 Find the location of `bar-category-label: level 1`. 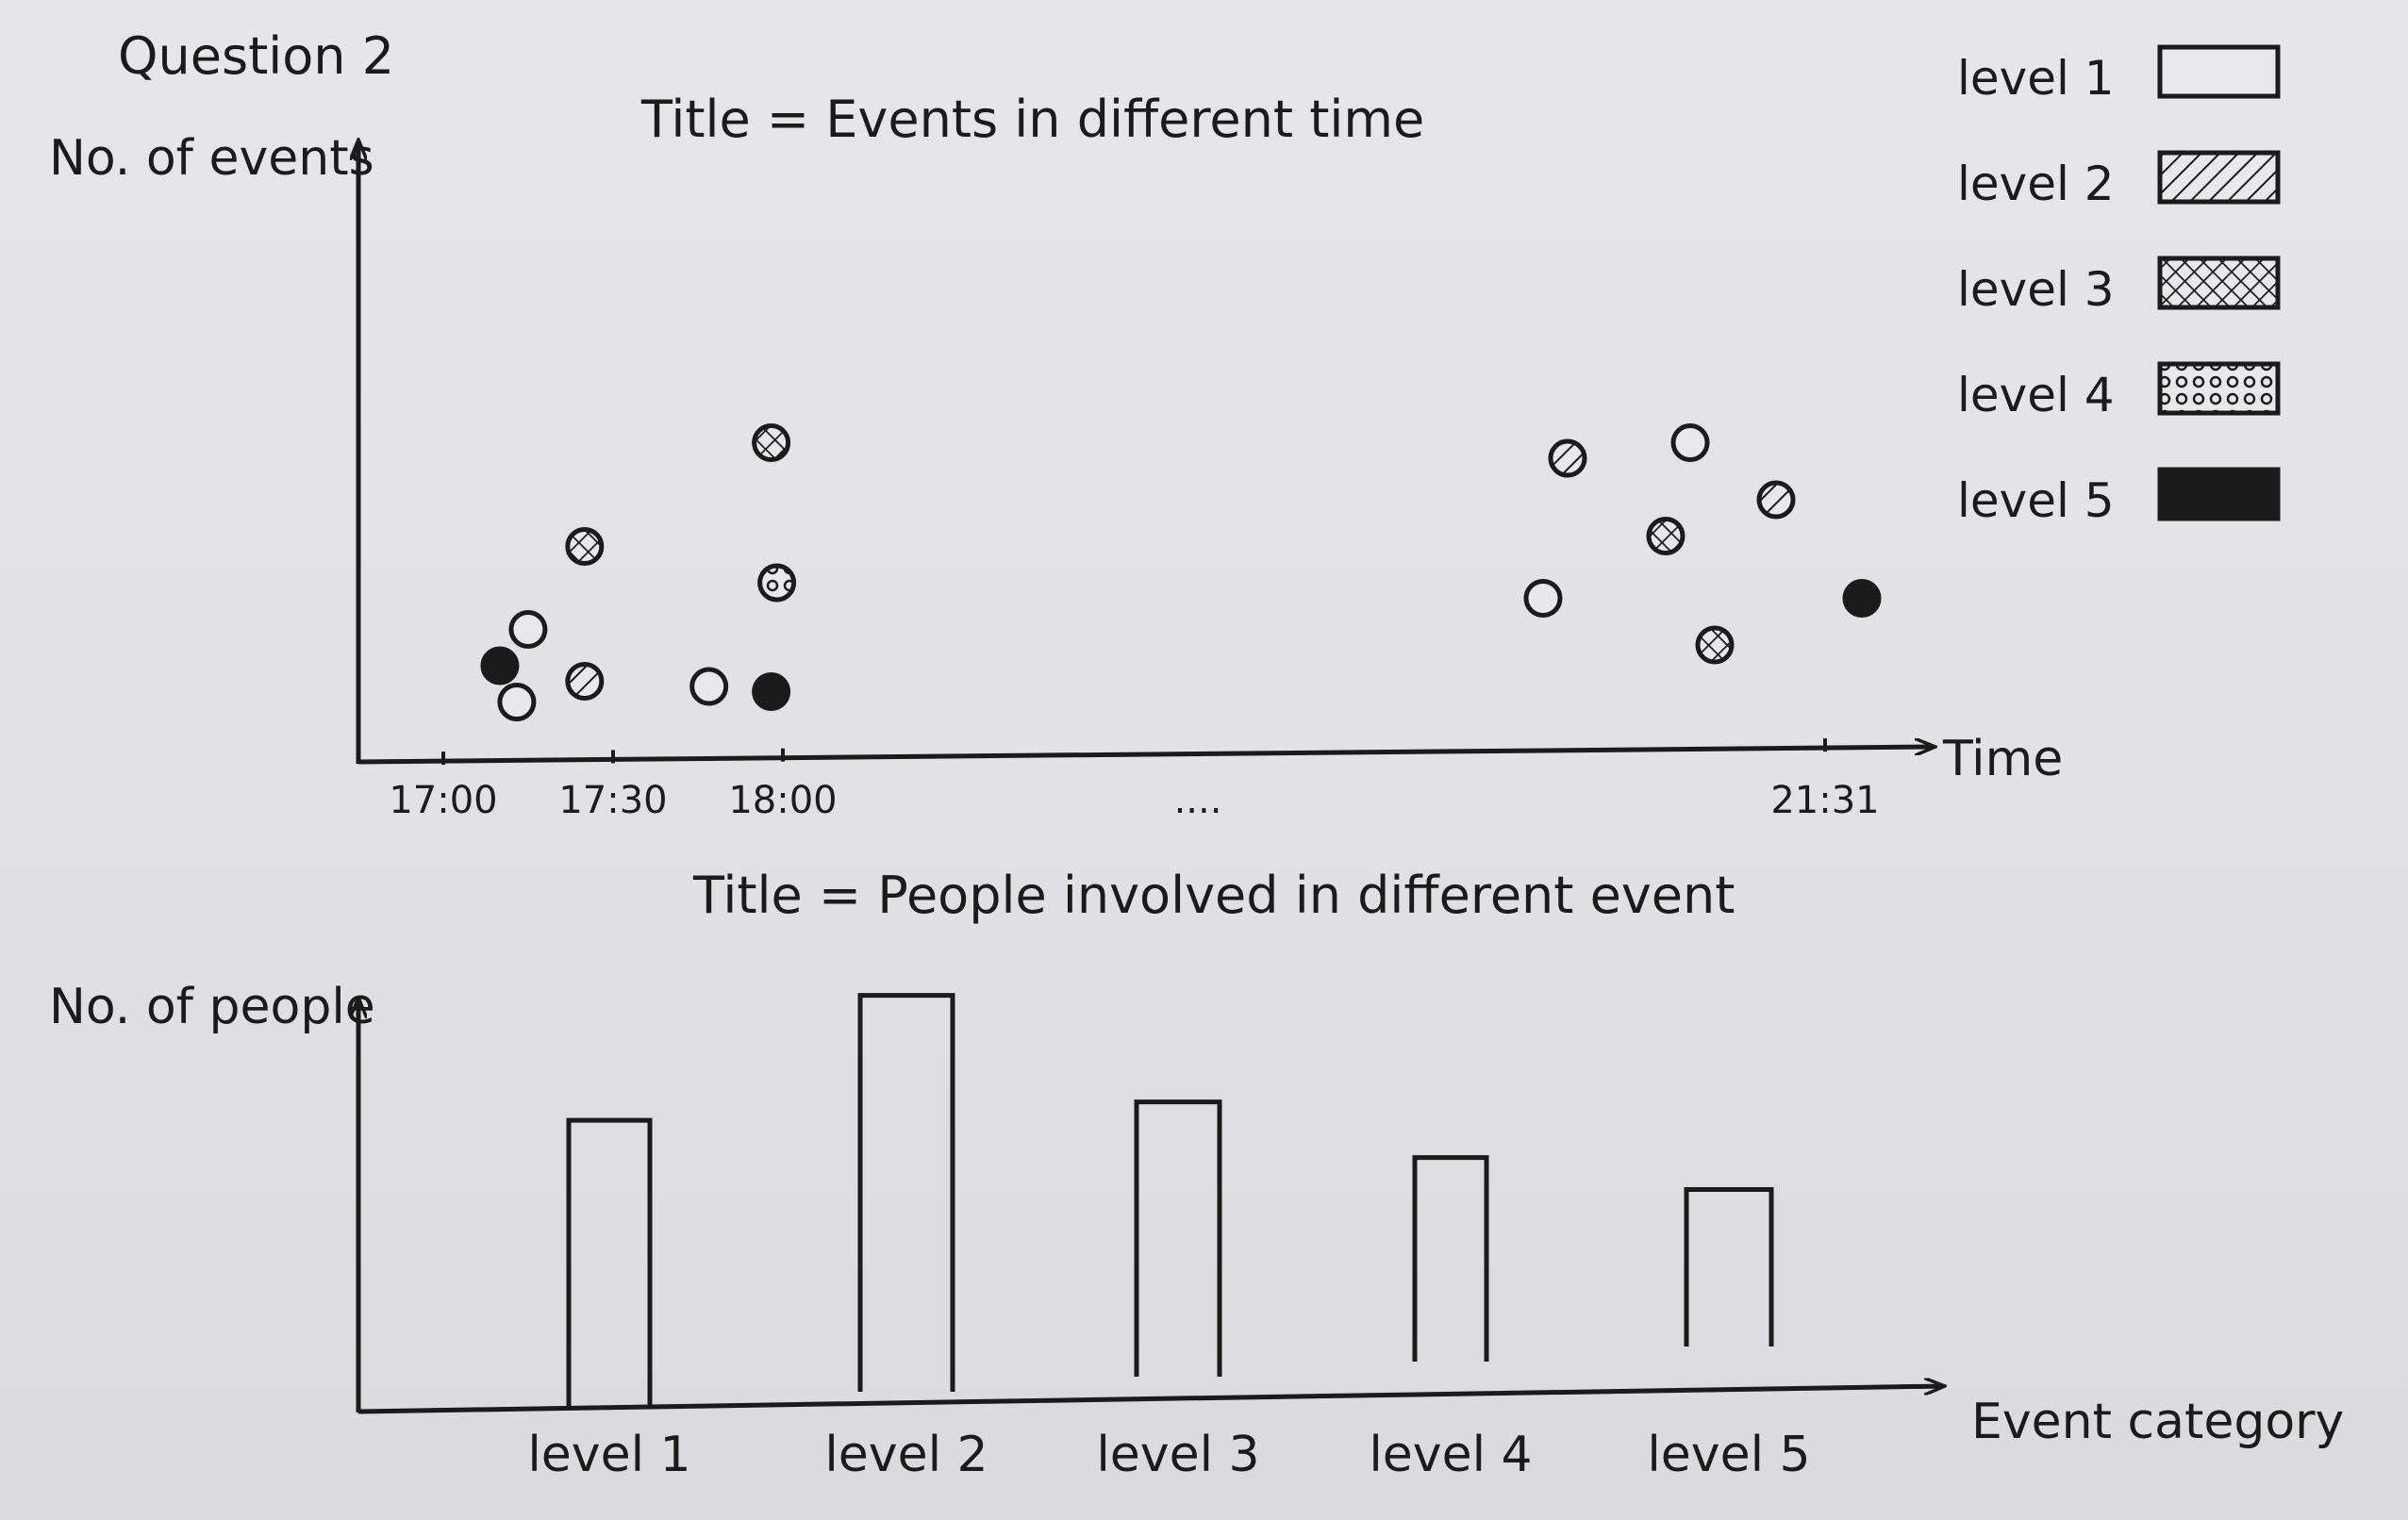

bar-category-label: level 1 is located at coordinates (608, 1455).